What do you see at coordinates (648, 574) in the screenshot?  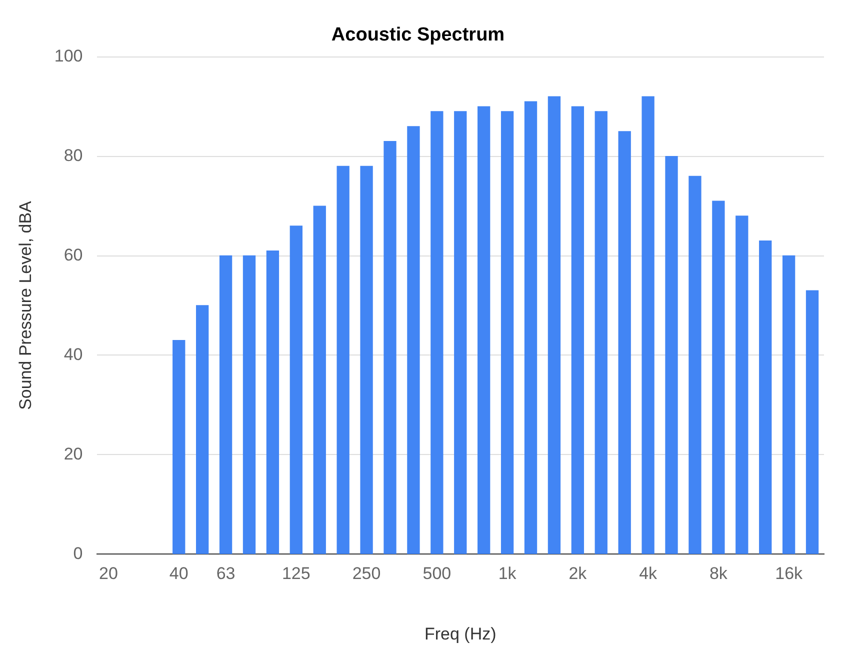 I see `x-tick-label: 4k` at bounding box center [648, 574].